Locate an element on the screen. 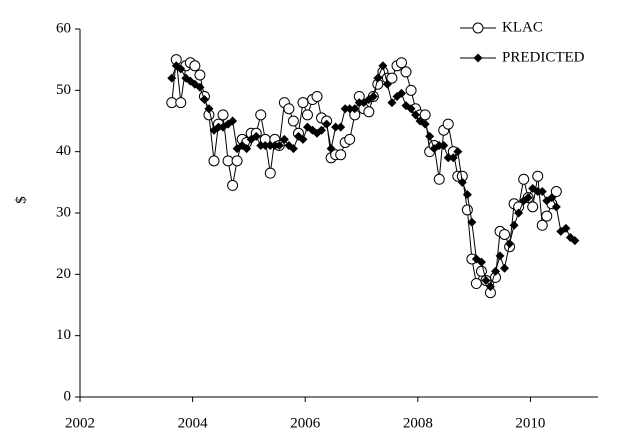  x-tick-label: 2002 is located at coordinates (80, 423).